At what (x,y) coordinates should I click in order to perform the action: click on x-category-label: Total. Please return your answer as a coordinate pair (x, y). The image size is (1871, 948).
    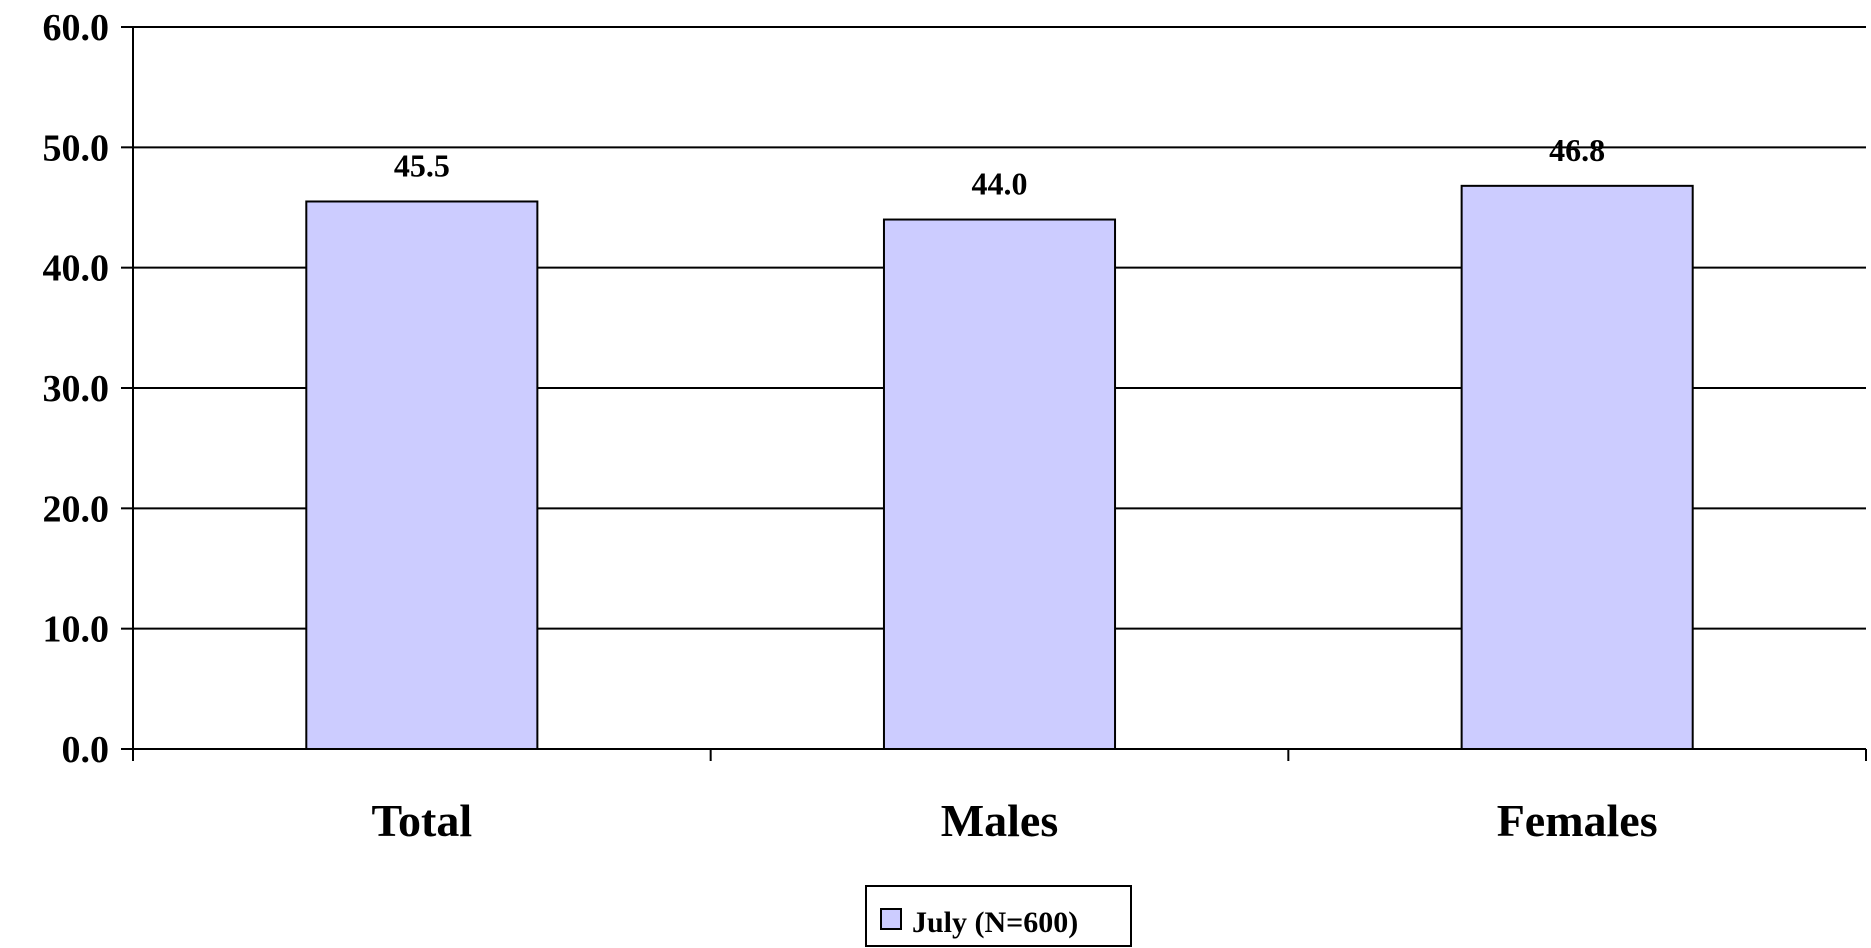
    Looking at the image, I should click on (422, 820).